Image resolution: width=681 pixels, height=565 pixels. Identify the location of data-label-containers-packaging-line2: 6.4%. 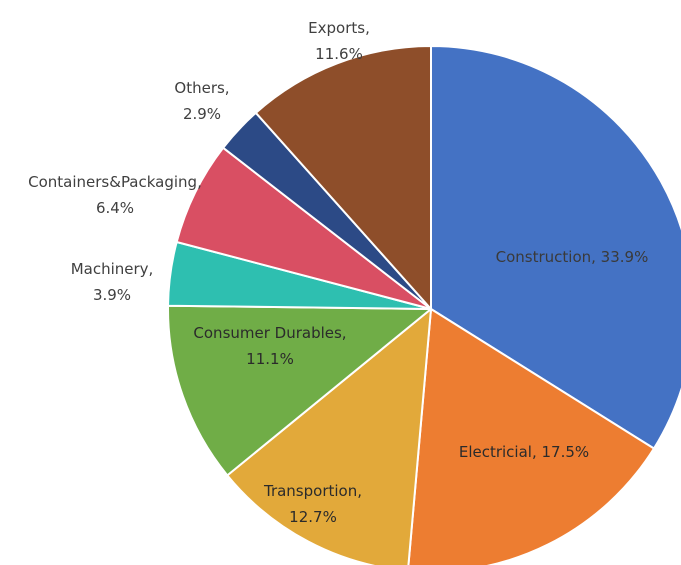
(115, 208).